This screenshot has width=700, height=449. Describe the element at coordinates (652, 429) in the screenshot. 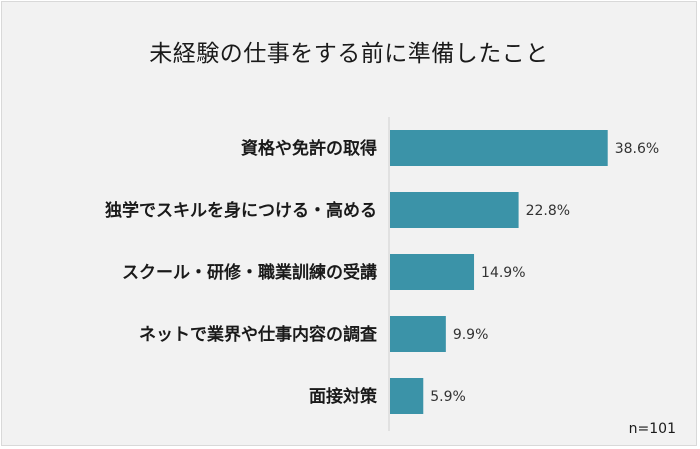

I see `sample-size-note: n=101` at that location.